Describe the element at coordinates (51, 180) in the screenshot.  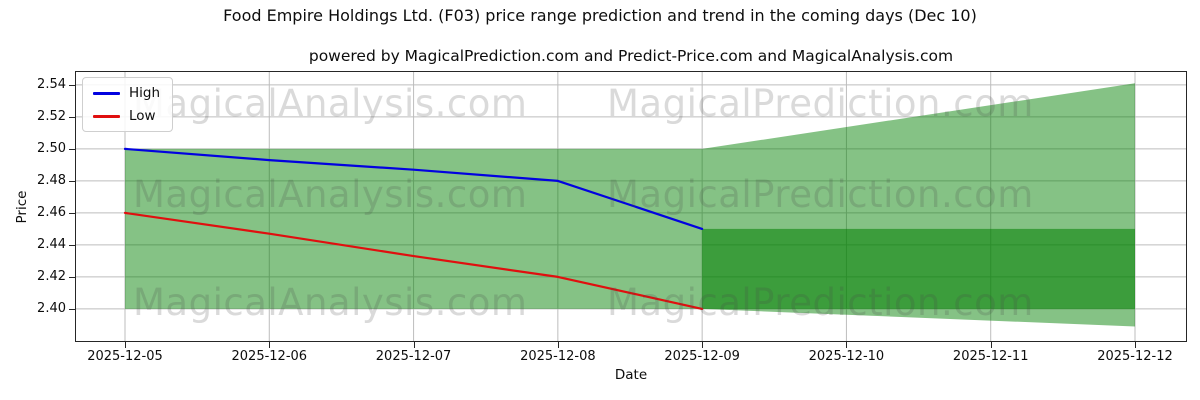
I see `y-tick-label: 2.48` at that location.